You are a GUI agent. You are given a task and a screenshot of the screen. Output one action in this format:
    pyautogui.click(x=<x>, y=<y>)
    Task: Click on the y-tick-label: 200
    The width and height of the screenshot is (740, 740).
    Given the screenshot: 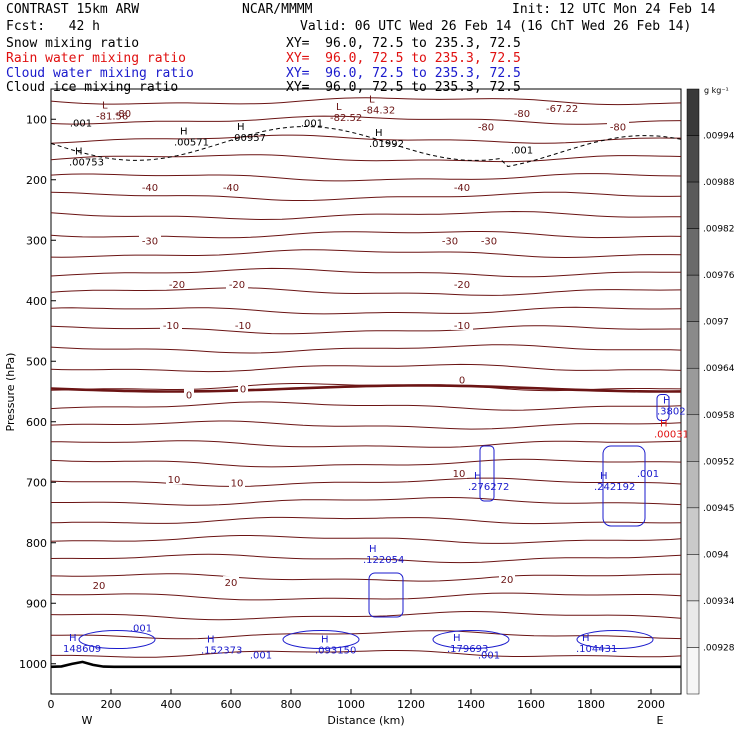 What is the action you would take?
    pyautogui.click(x=36, y=180)
    